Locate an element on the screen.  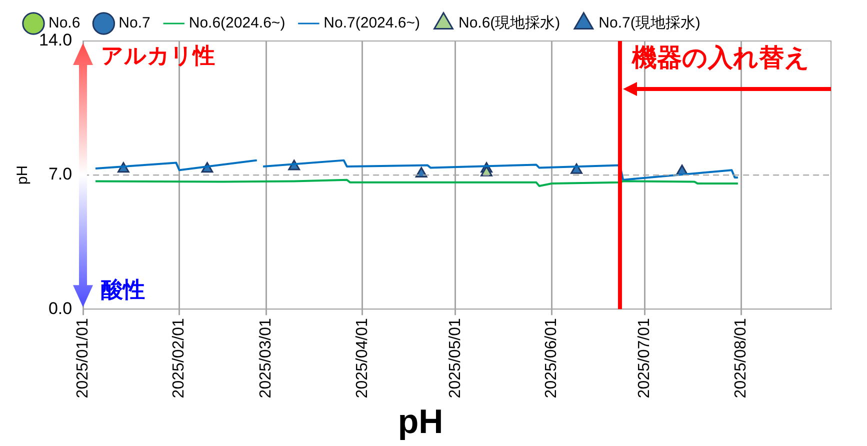
legend-label: No.7(現地採水) is located at coordinates (649, 23).